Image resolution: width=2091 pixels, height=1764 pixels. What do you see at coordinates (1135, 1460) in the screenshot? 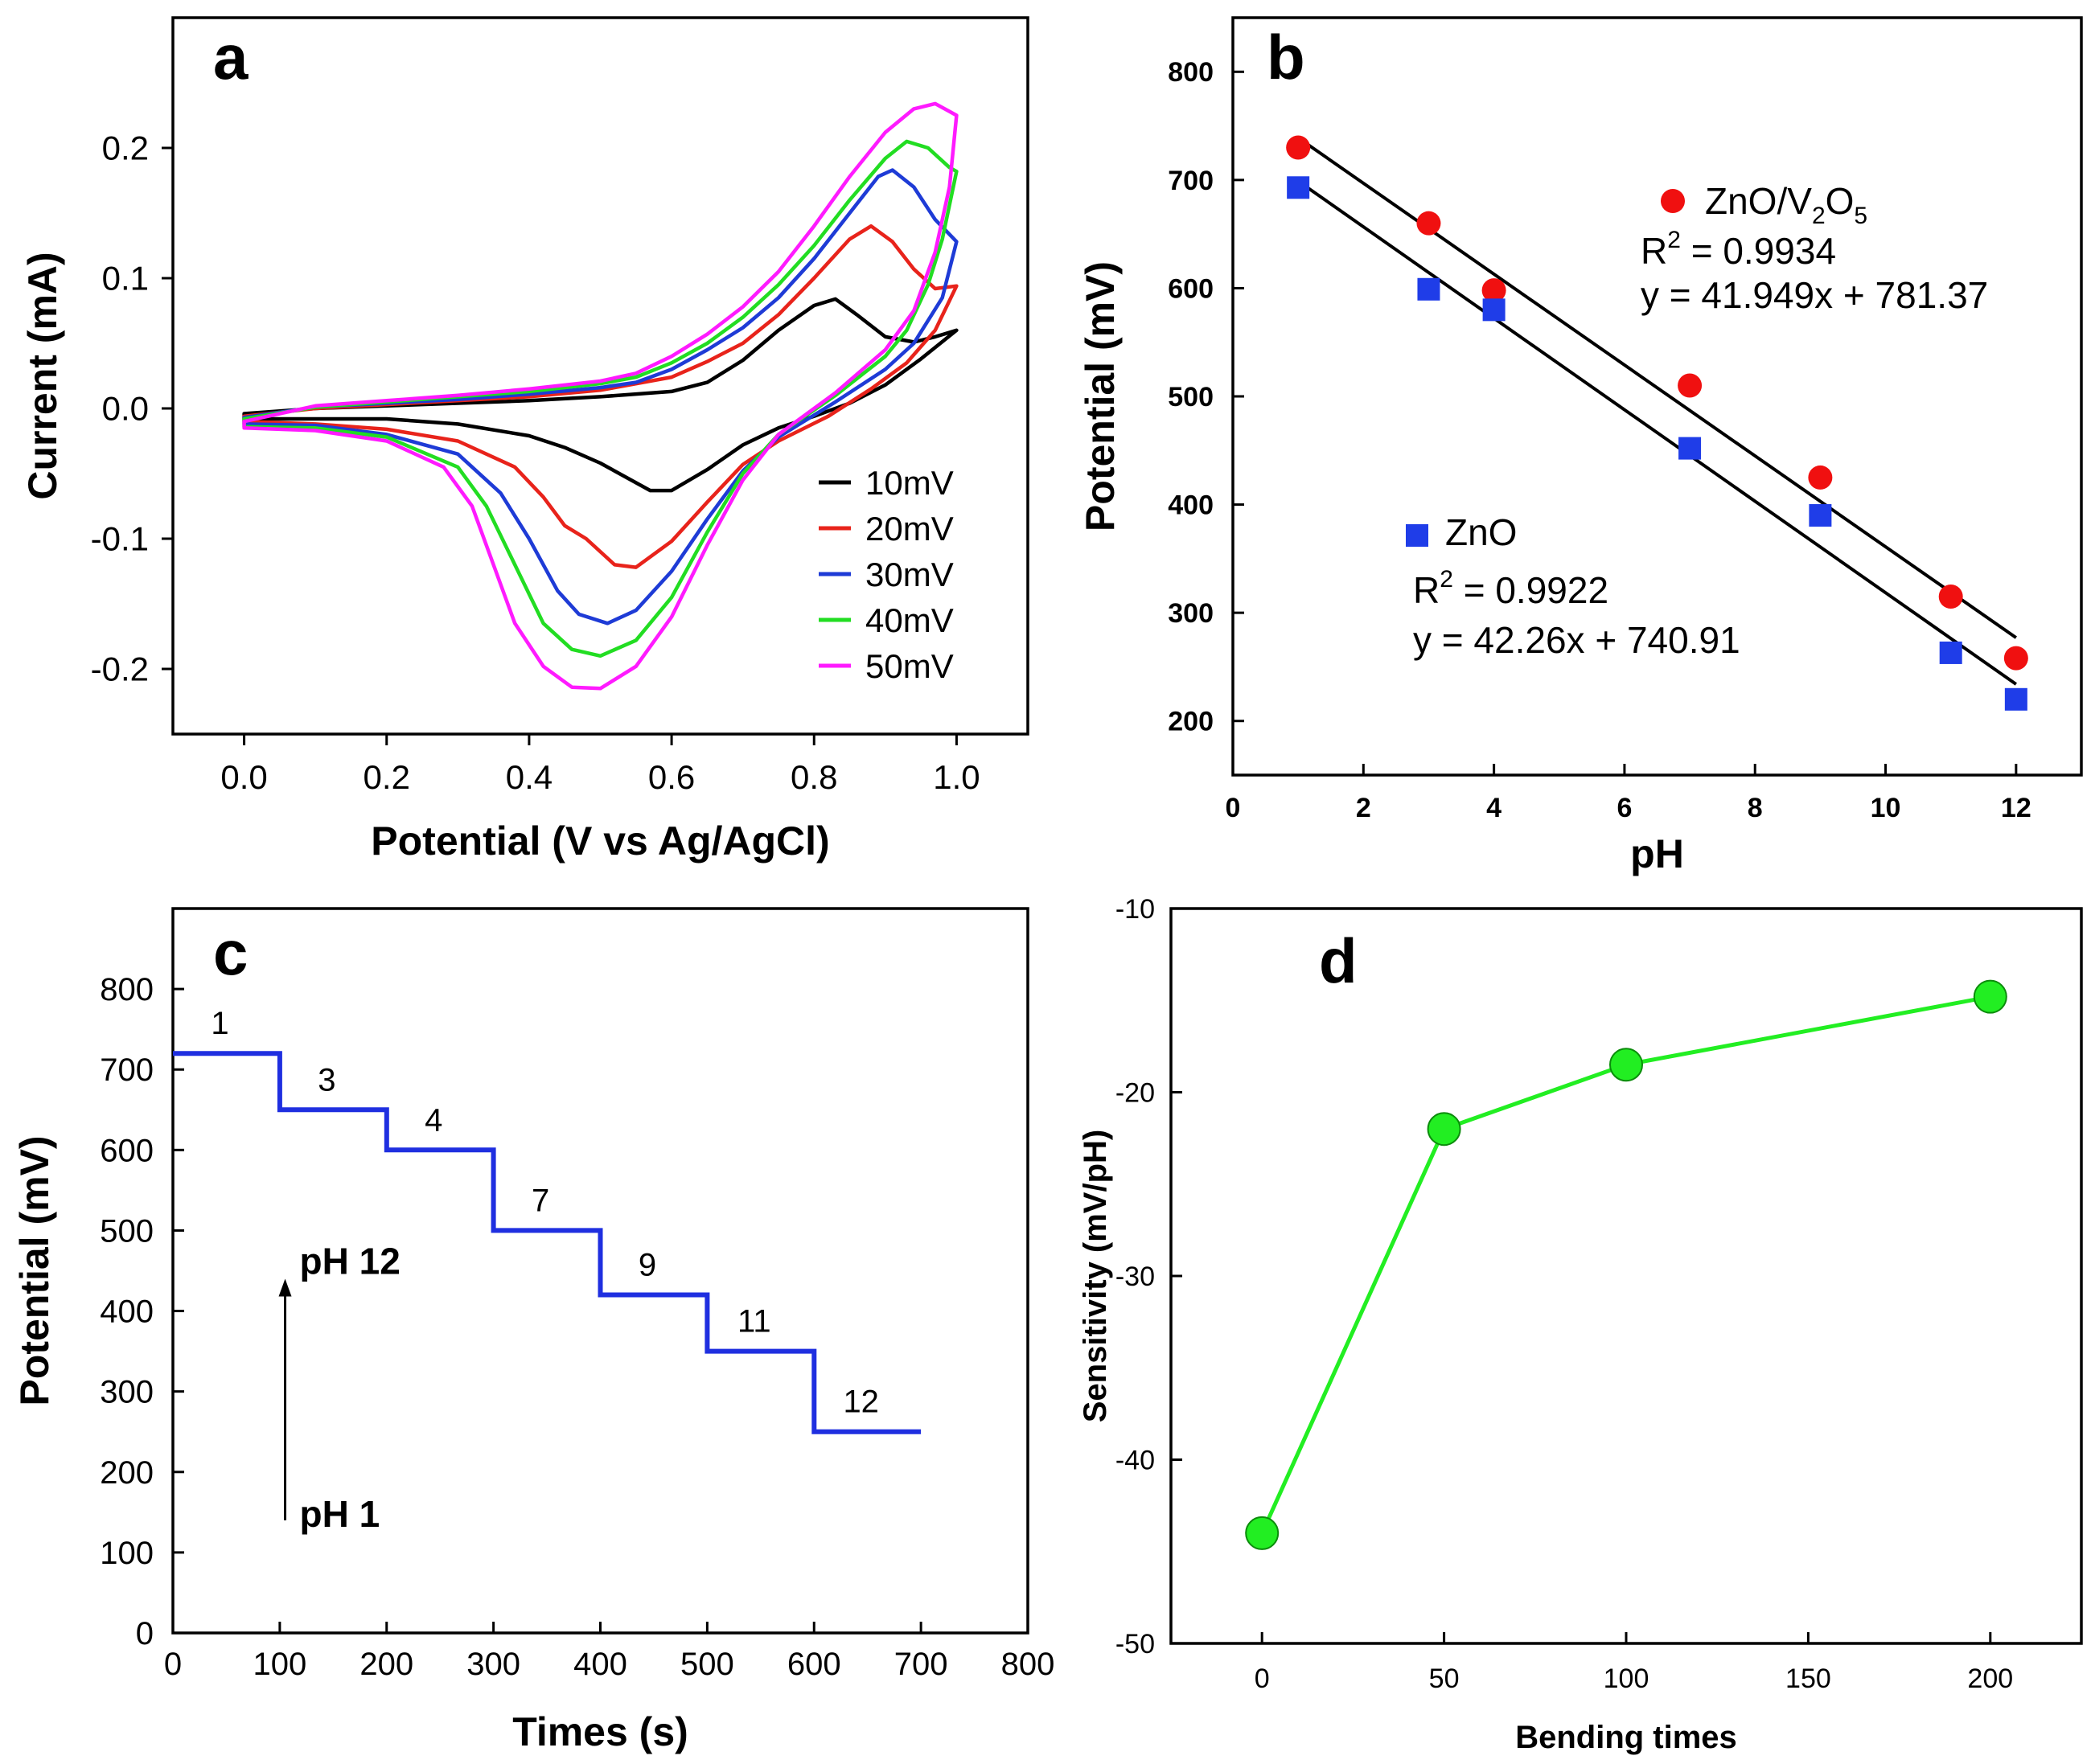
I see `y-tick-label: -40` at bounding box center [1135, 1460].